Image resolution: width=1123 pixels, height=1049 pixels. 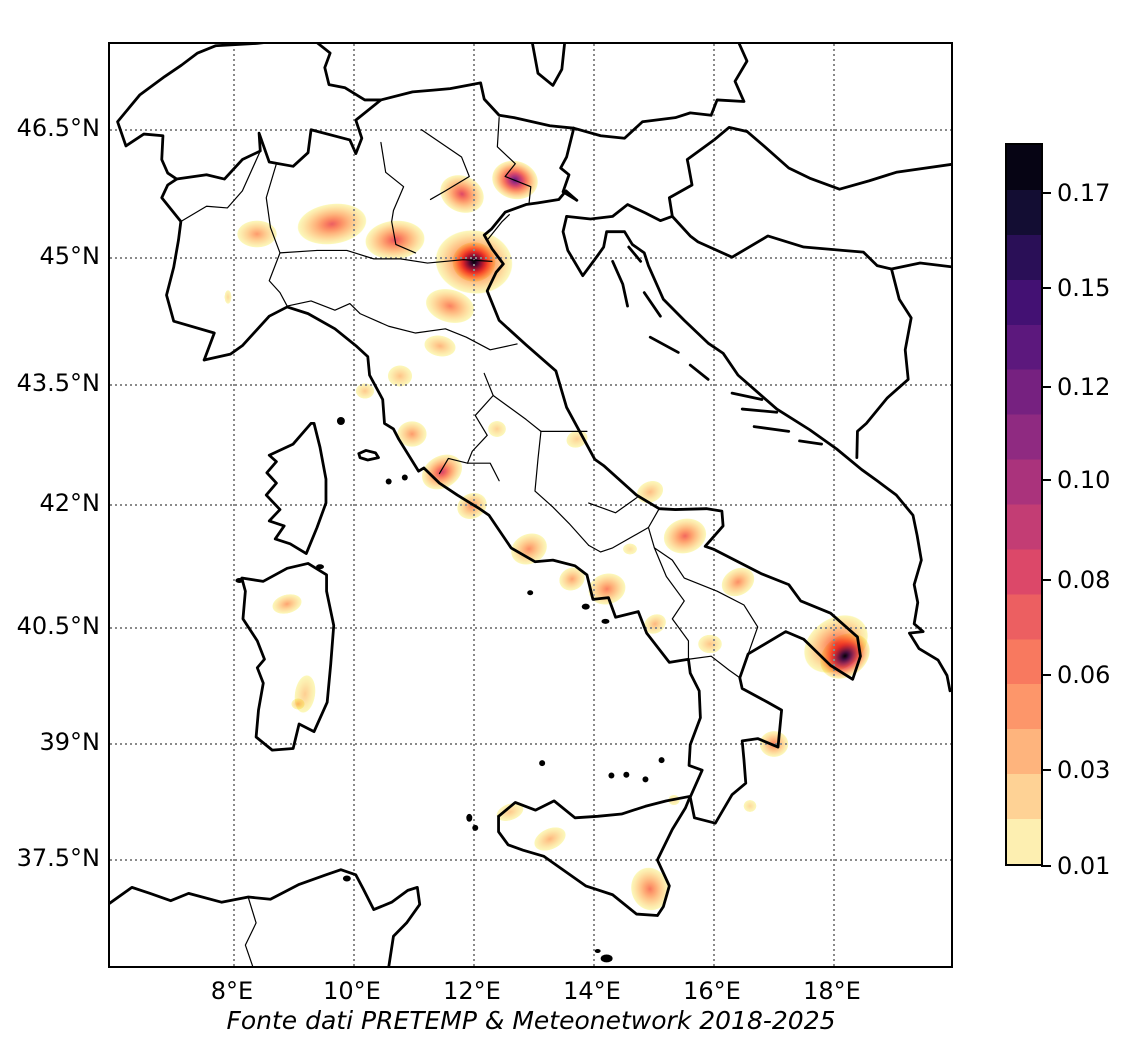 What do you see at coordinates (592, 991) in the screenshot?
I see `x-tick-label: 14°E` at bounding box center [592, 991].